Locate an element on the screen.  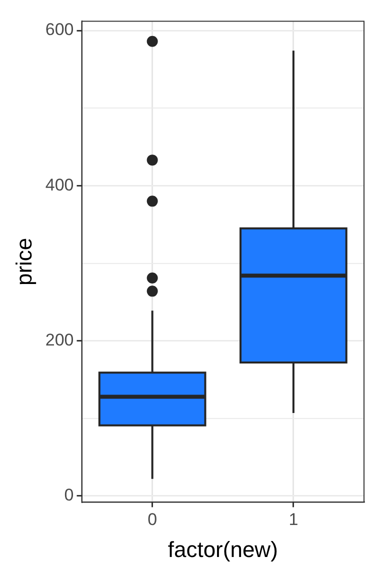
y-tick-label: 400 is located at coordinates (59, 184).